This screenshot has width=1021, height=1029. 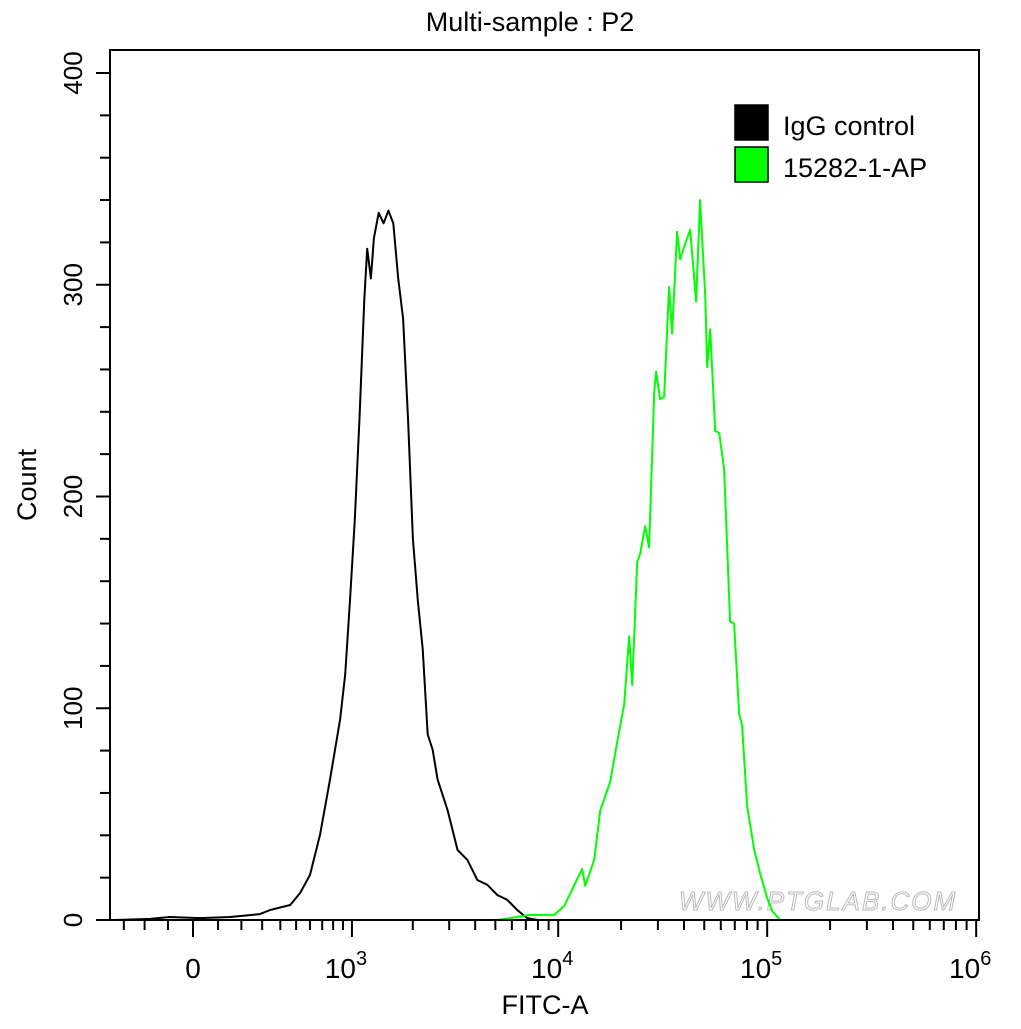 I want to click on x-tick-label: 10⁵, so click(x=761, y=966).